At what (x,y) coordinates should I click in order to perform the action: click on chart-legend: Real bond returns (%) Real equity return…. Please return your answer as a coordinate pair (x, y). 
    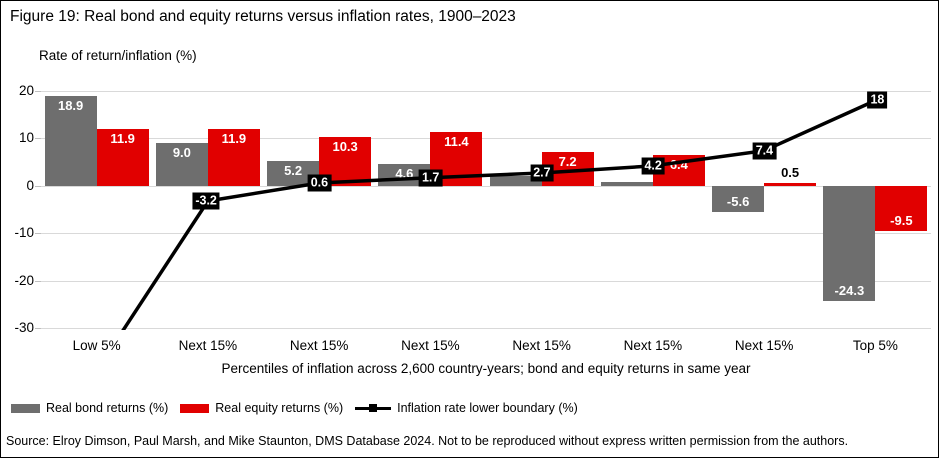
    Looking at the image, I should click on (294, 408).